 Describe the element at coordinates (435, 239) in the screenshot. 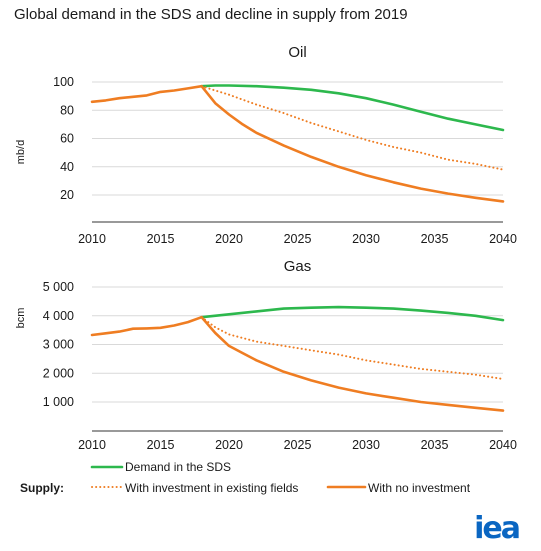

I see `oil-x-tick-label: 2035` at that location.